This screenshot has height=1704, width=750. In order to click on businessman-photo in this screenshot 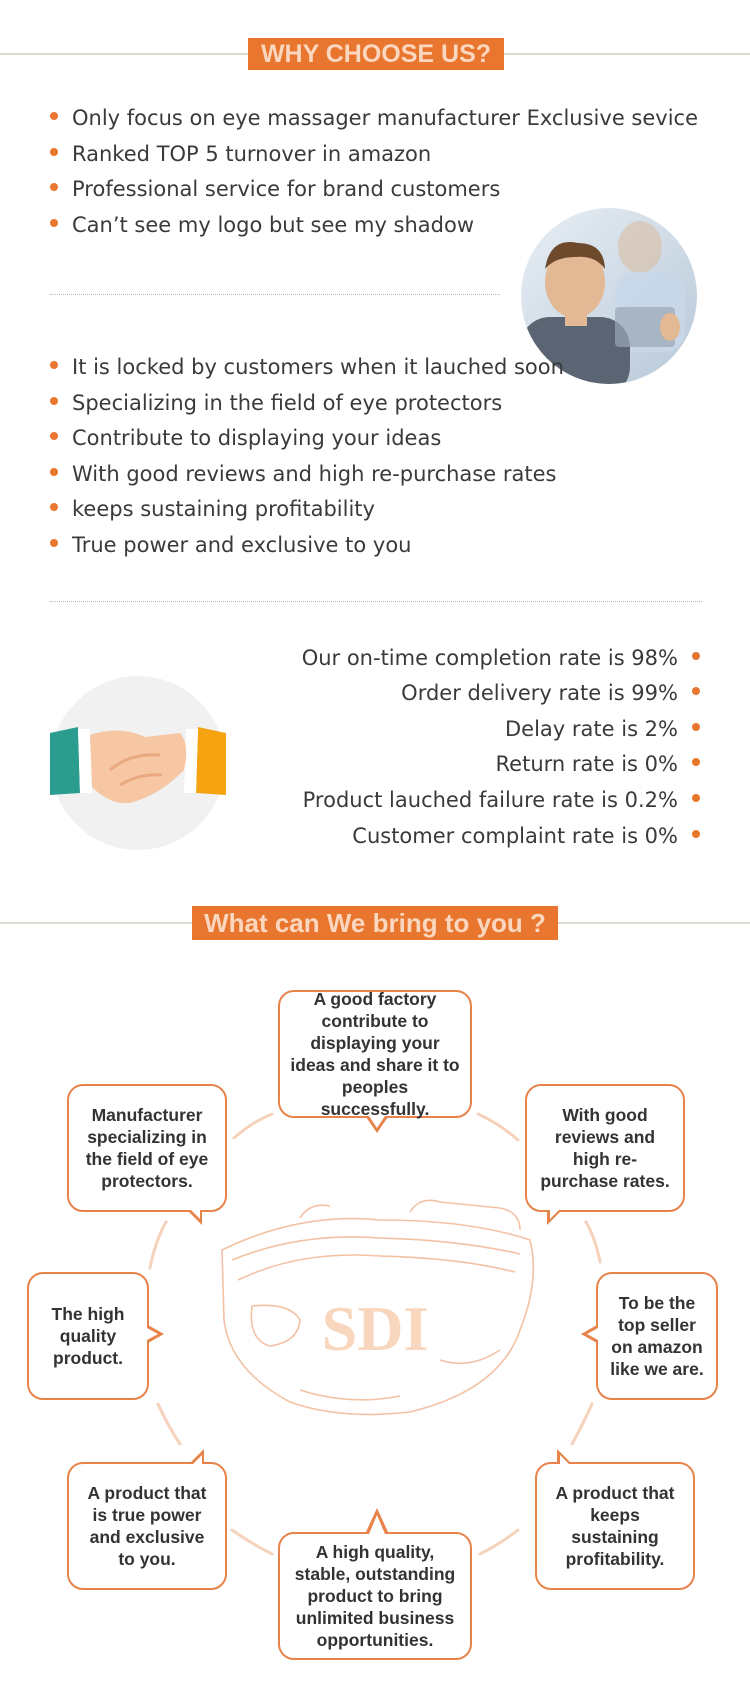, I will do `click(609, 296)`.